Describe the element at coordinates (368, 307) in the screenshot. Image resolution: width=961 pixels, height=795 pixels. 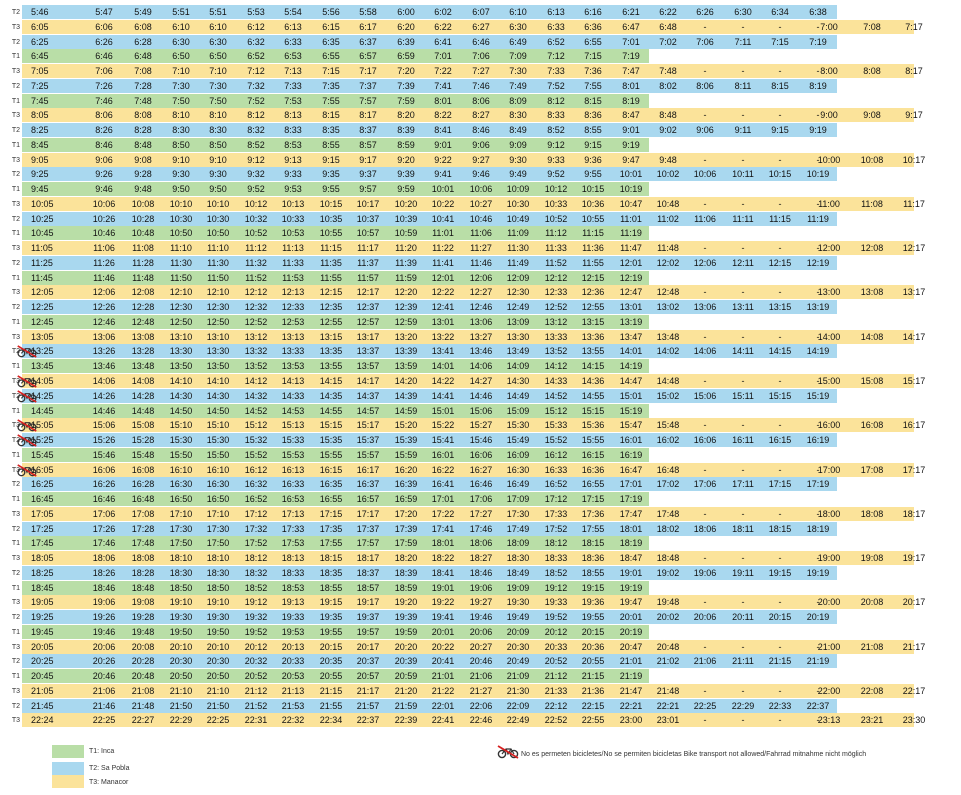
I see `time-cell: 12:37` at that location.